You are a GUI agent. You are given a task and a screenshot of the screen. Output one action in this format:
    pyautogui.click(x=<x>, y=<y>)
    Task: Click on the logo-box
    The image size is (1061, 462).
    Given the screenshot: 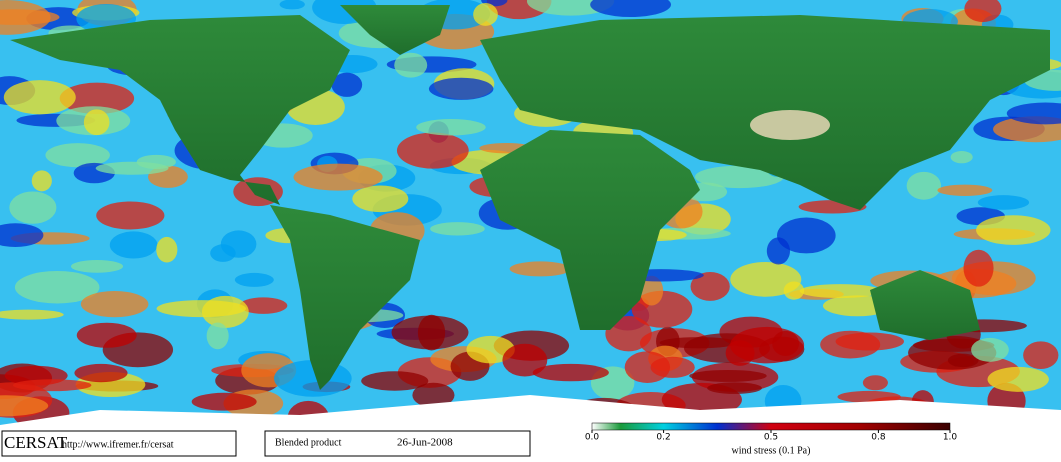 What is the action you would take?
    pyautogui.click(x=119, y=443)
    